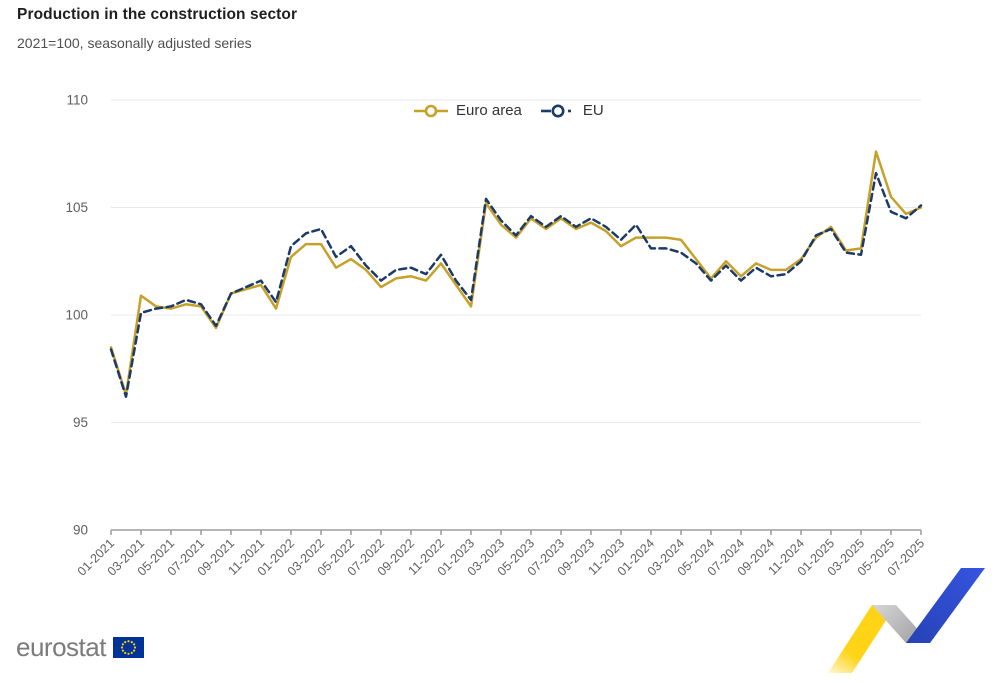 The height and width of the screenshot is (683, 1000). I want to click on y-tick-label: 105, so click(76, 207).